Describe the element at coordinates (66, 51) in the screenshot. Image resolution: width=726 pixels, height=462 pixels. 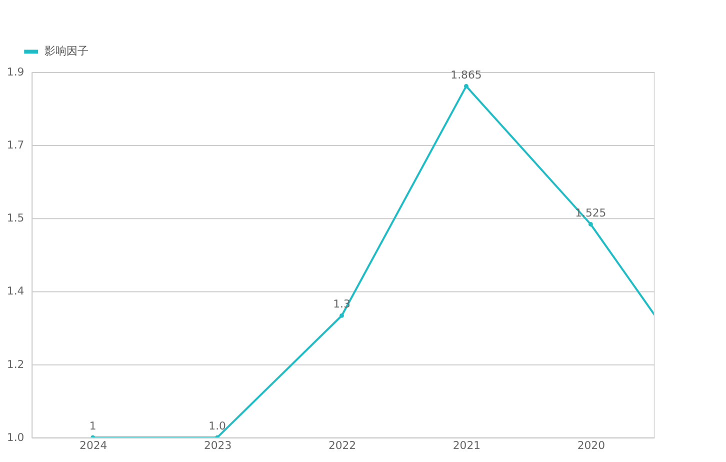
I see `legend-label: 影响因子` at that location.